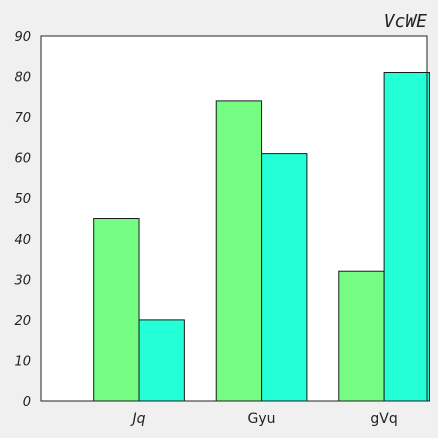  What do you see at coordinates (22, 78) in the screenshot?
I see `y-tick-label: 80` at bounding box center [22, 78].